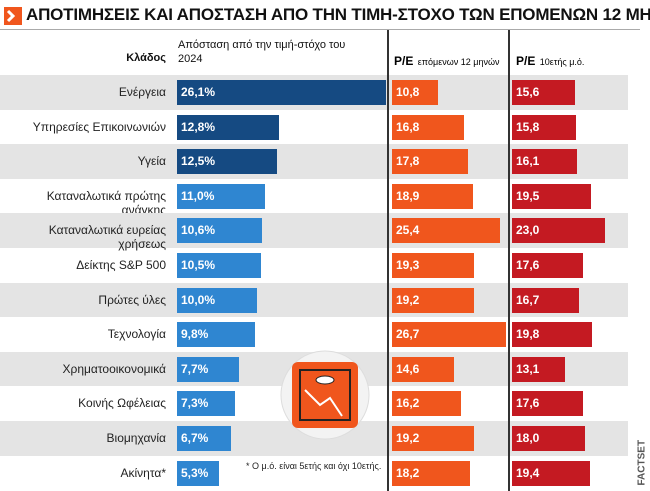 This screenshot has height=491, width=650. I want to click on value-label: 17,8, so click(408, 161).